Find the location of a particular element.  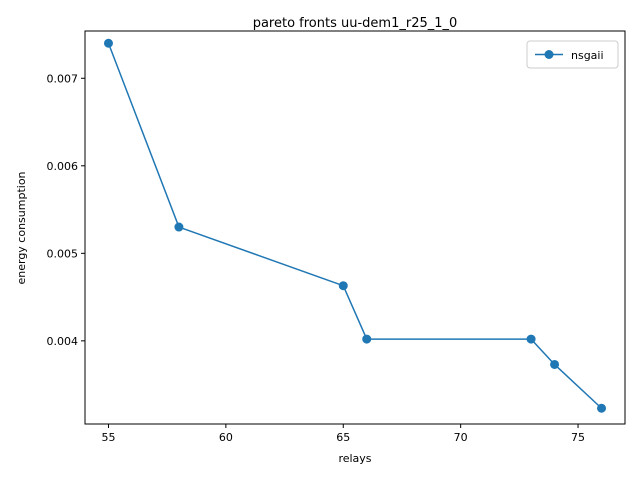

x-tick-label: 65 is located at coordinates (343, 437).